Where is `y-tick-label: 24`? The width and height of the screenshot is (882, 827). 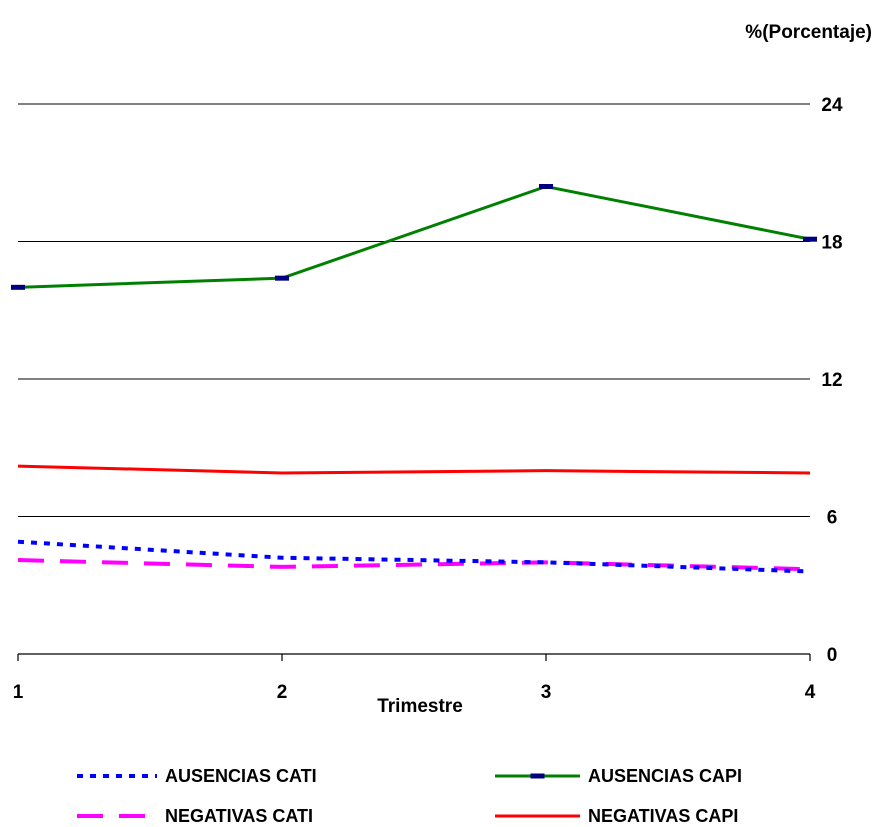
y-tick-label: 24 is located at coordinates (832, 105).